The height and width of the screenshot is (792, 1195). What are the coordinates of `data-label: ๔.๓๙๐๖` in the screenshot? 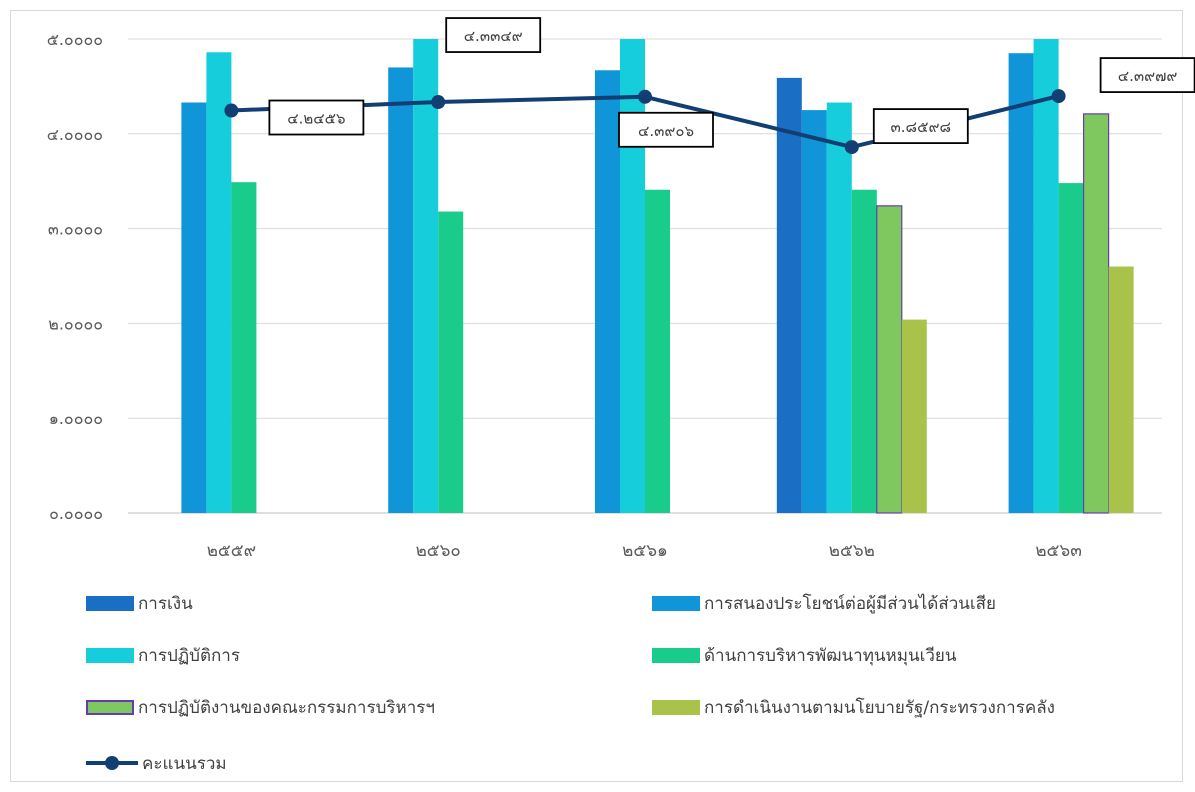 It's located at (666, 131).